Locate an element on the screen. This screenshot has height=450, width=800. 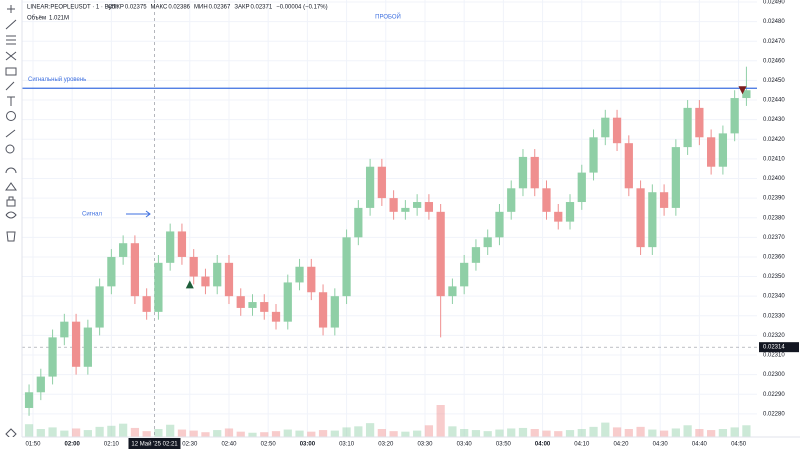
x-tick-label: 04:10 is located at coordinates (582, 445).